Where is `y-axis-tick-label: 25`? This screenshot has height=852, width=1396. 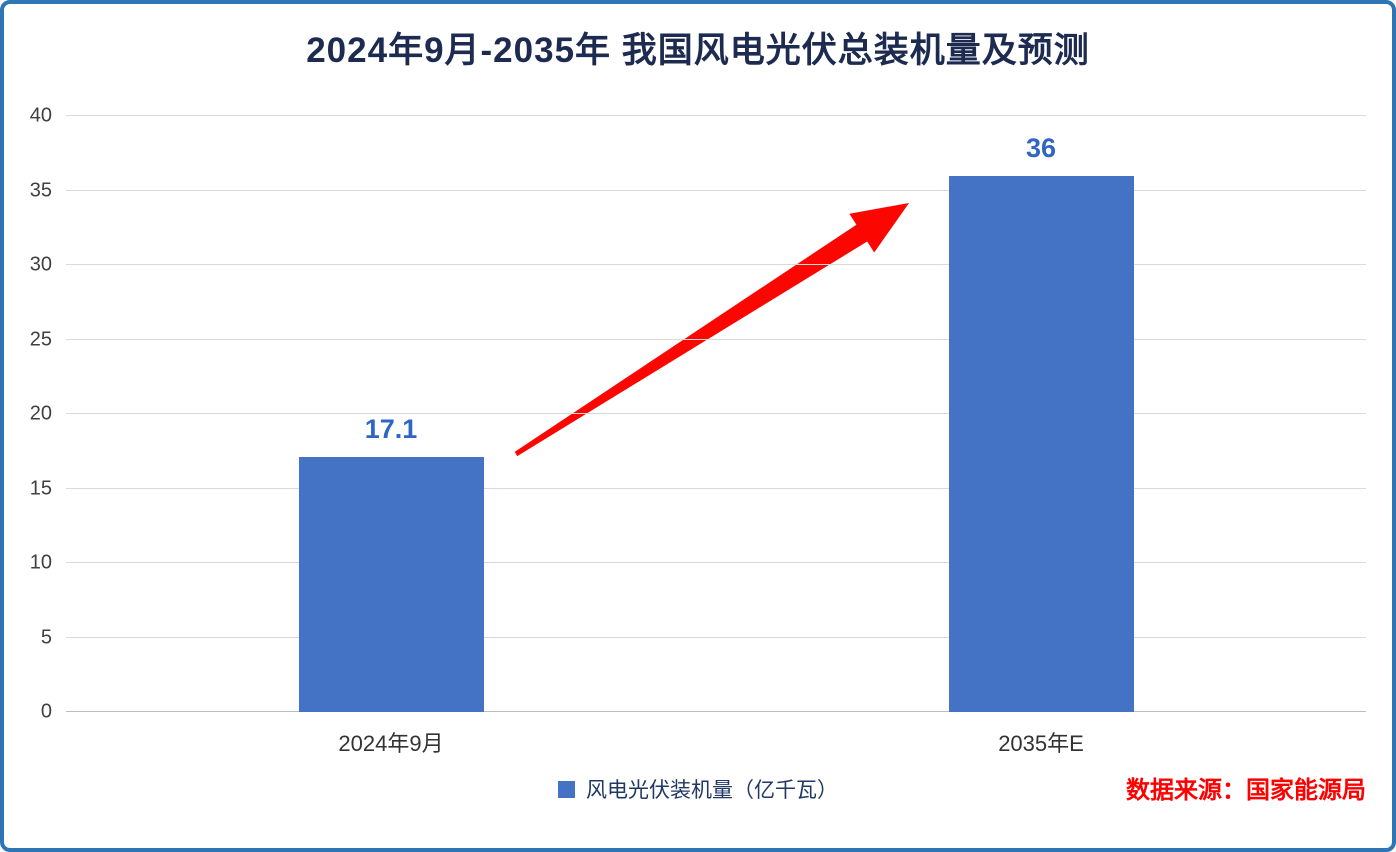 y-axis-tick-label: 25 is located at coordinates (40, 339).